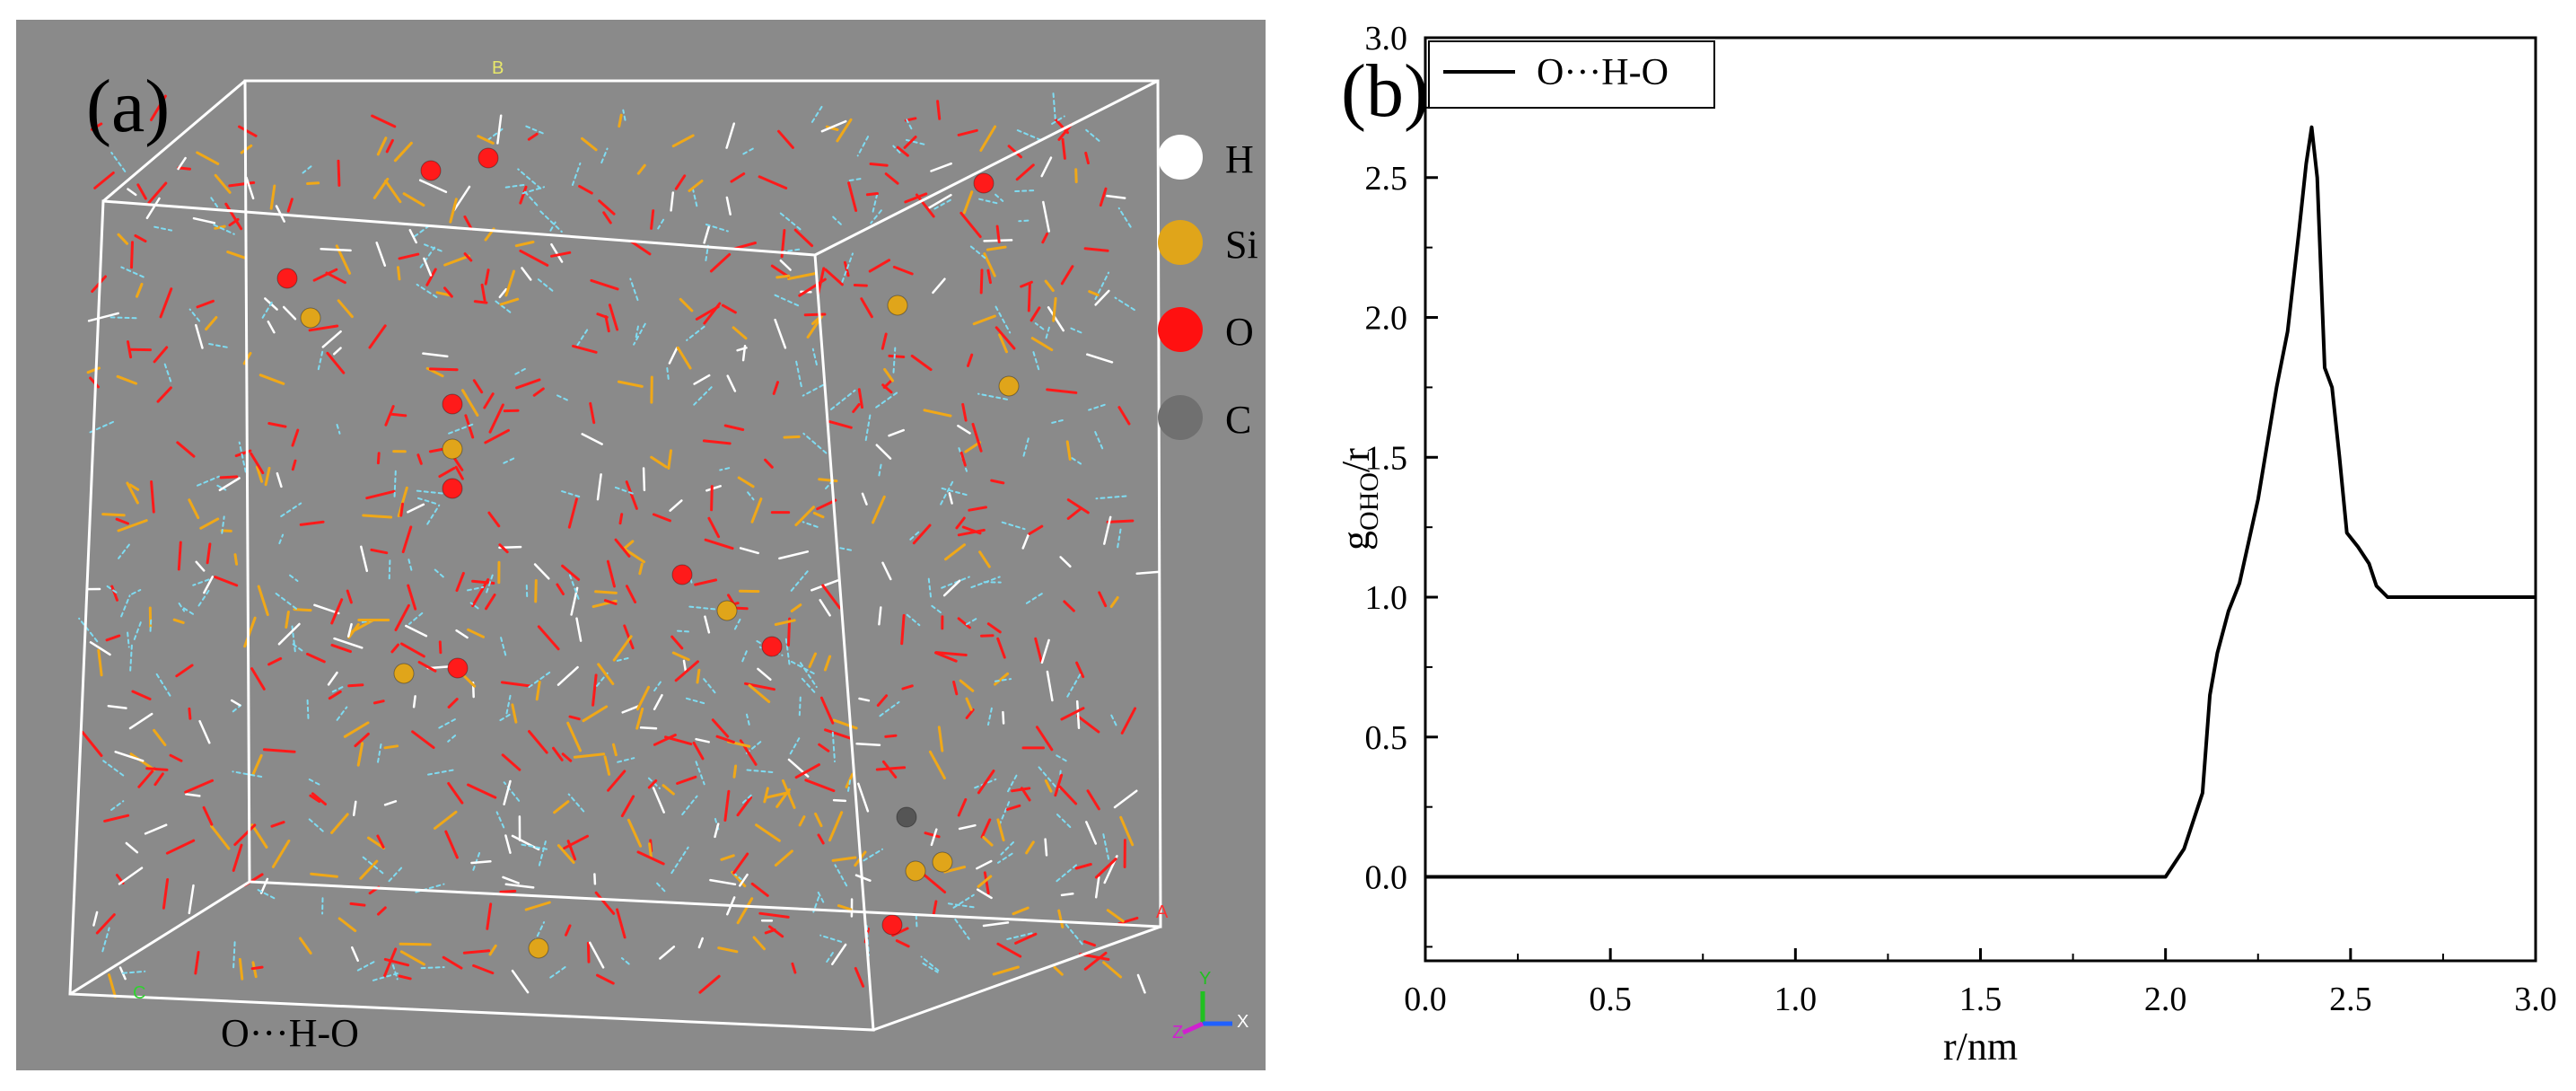  I want to click on oxygen-atom-icon, so click(1180, 329).